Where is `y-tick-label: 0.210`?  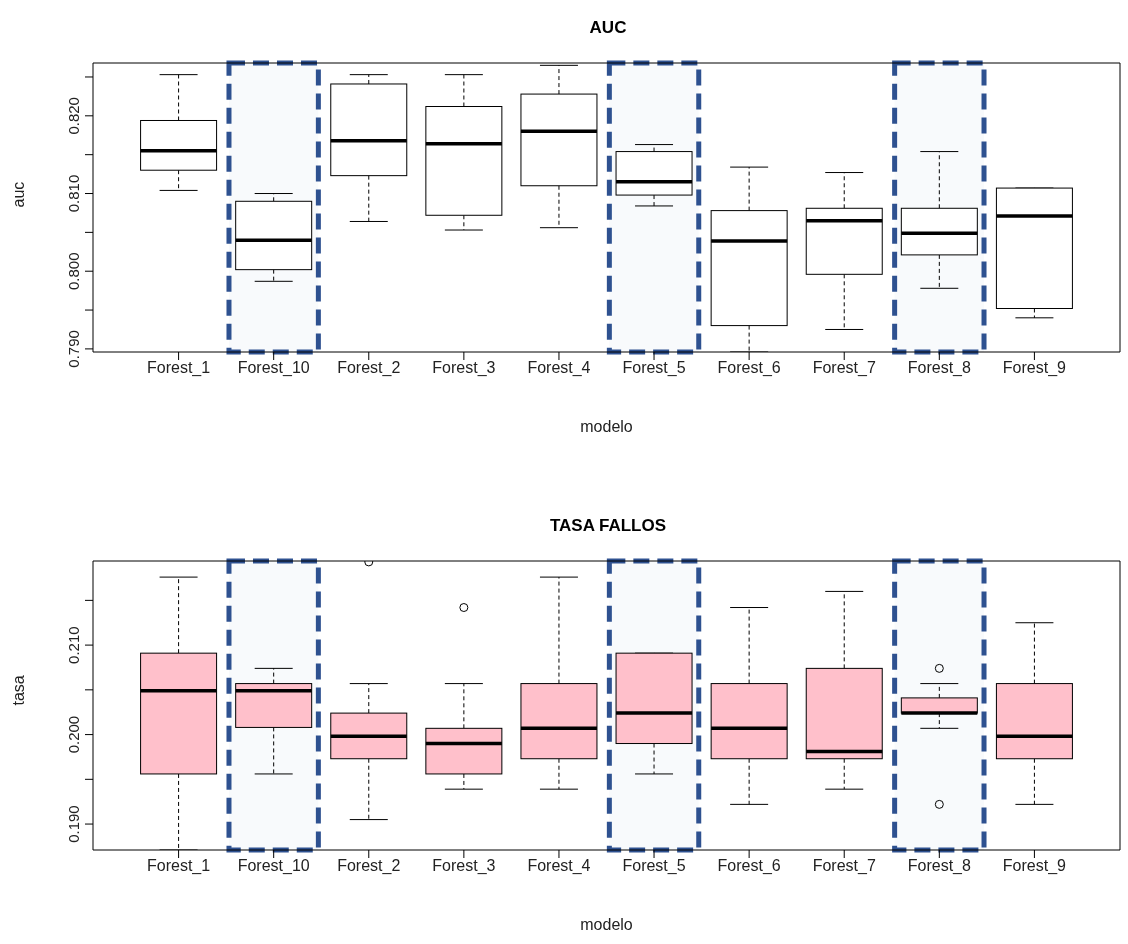
y-tick-label: 0.210 is located at coordinates (73, 645).